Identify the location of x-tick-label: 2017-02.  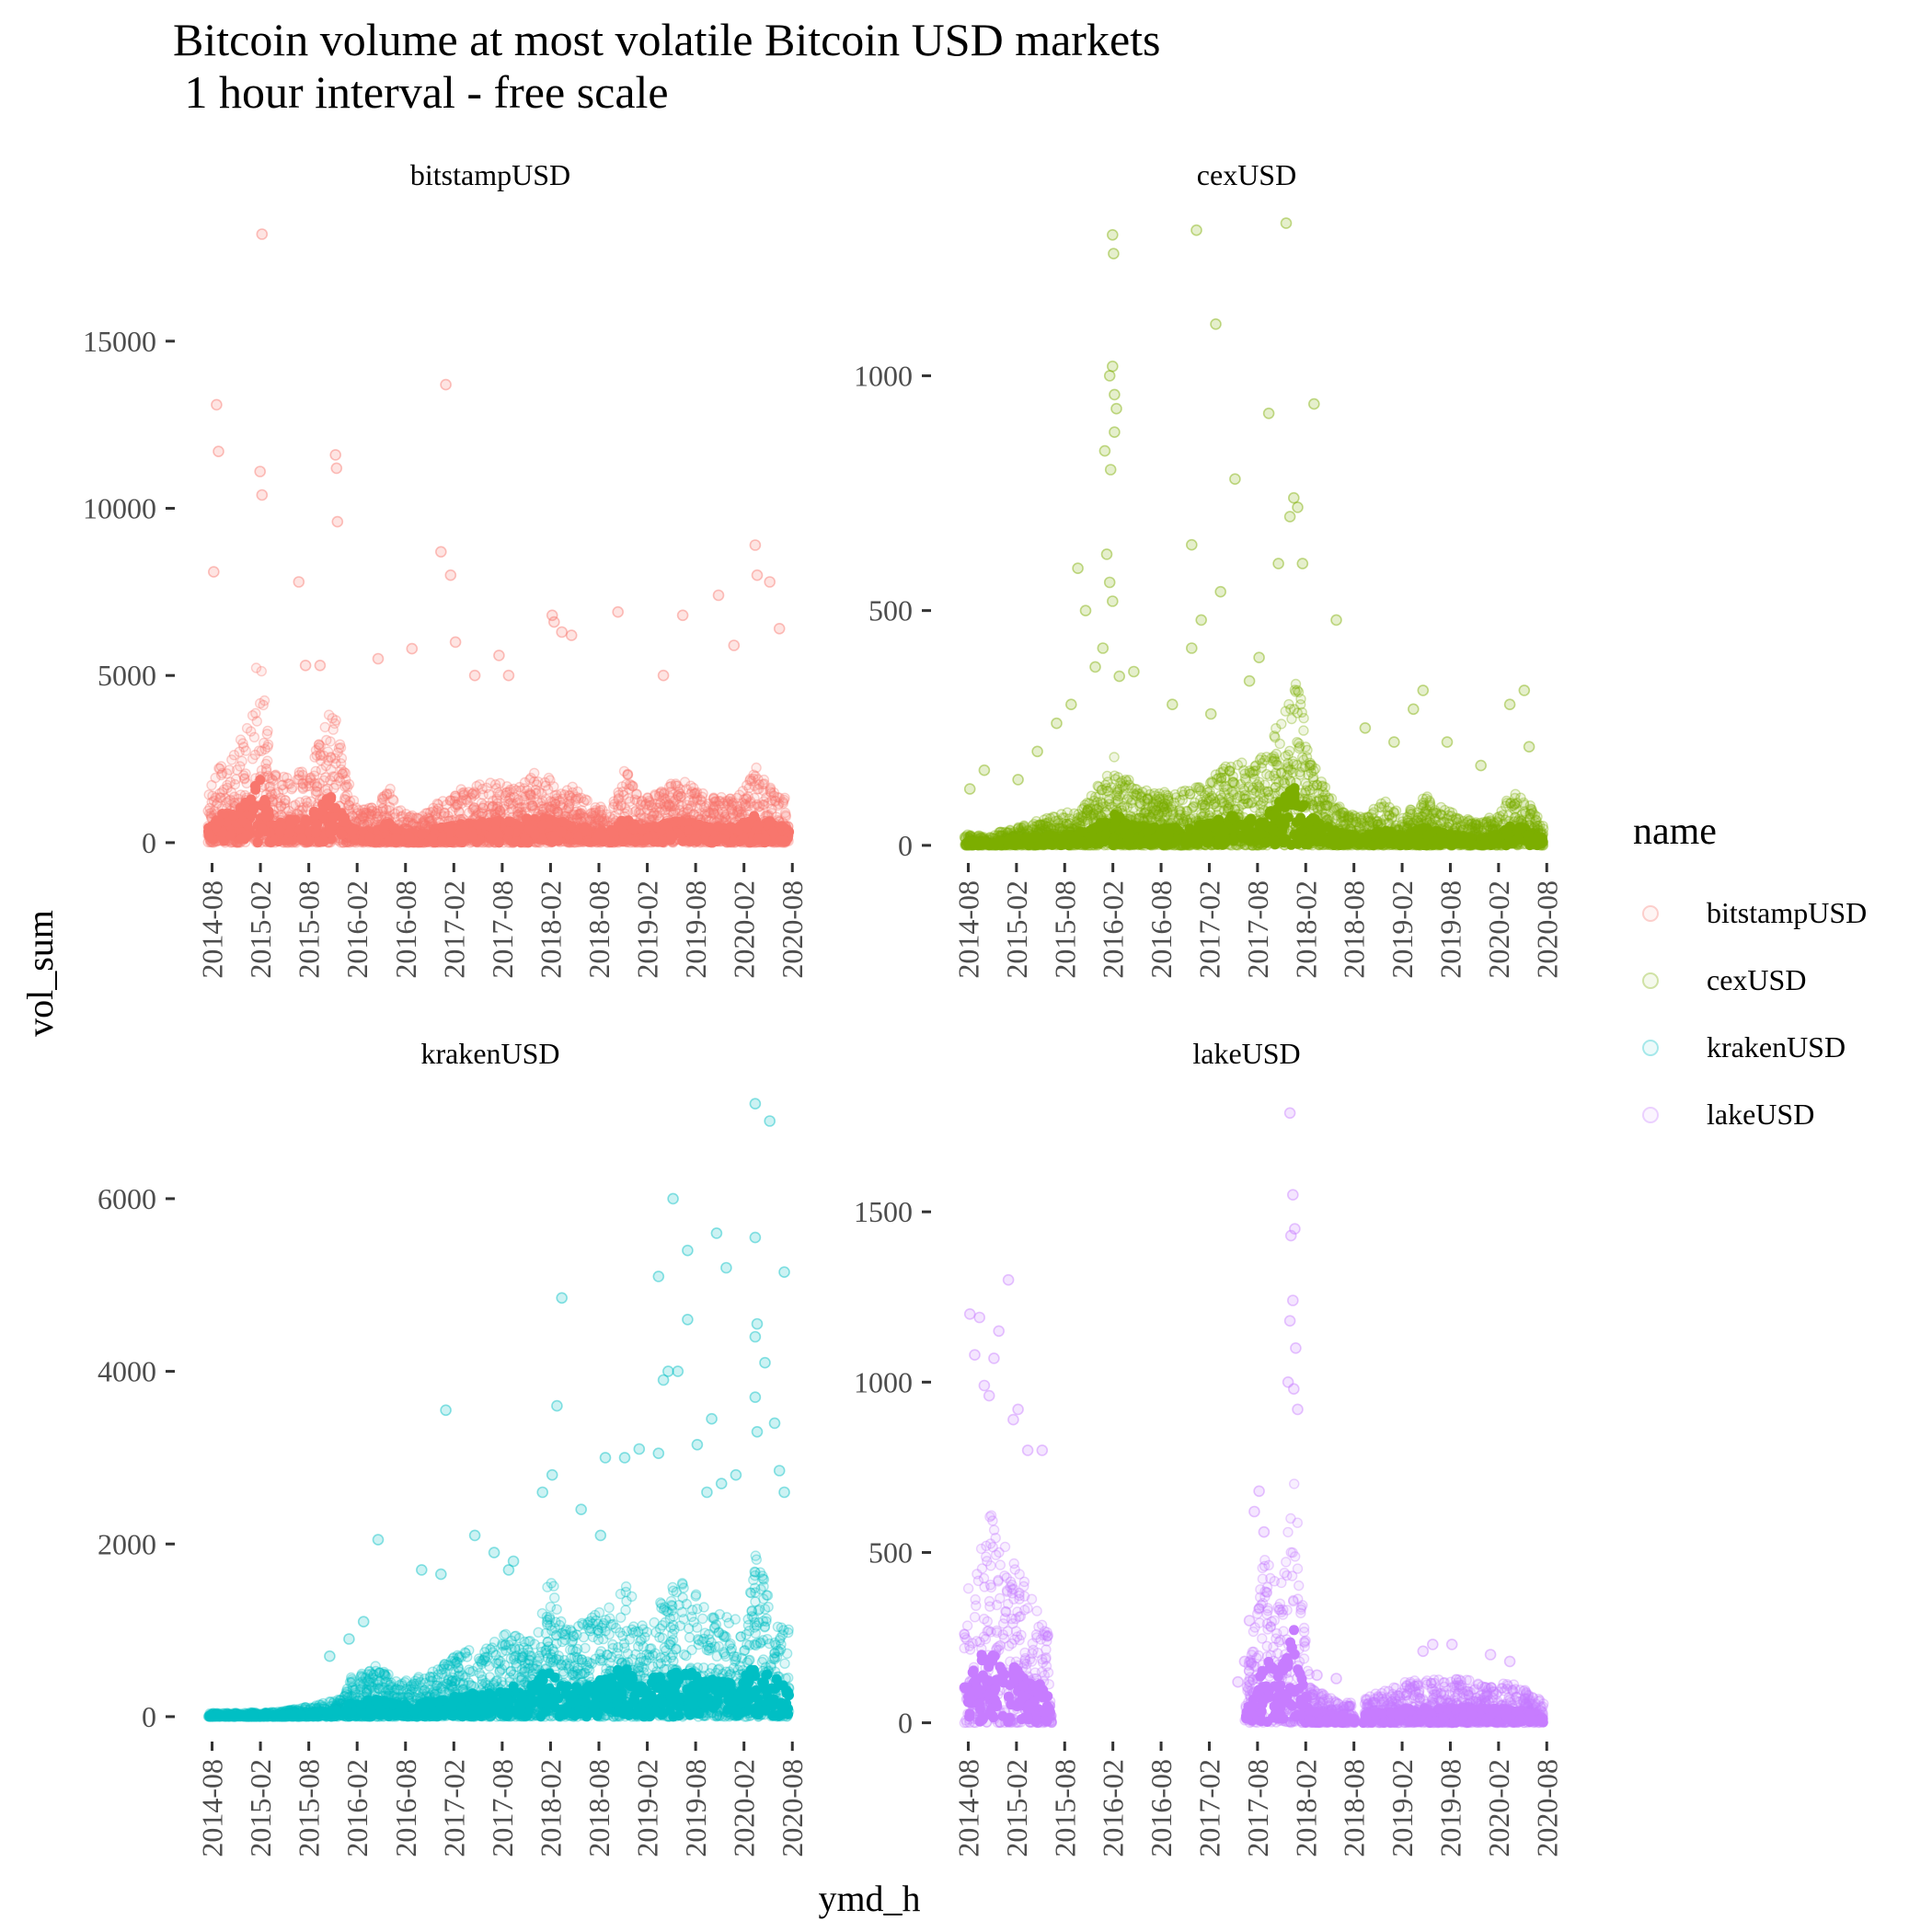
(453, 929).